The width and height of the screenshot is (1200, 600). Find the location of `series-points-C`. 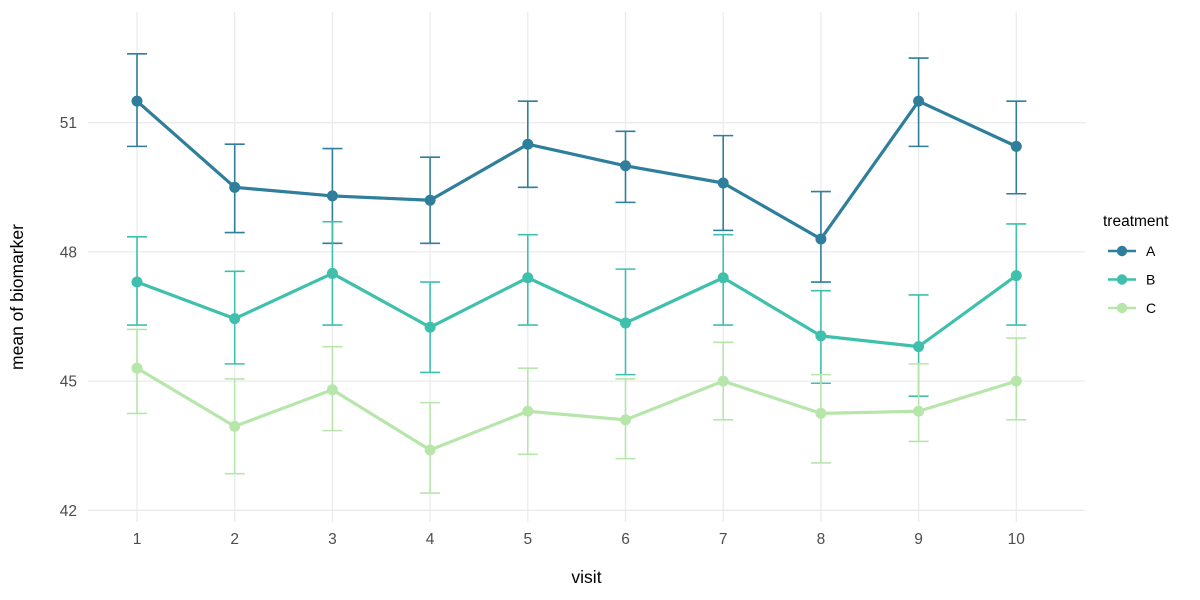

series-points-C is located at coordinates (576, 409).